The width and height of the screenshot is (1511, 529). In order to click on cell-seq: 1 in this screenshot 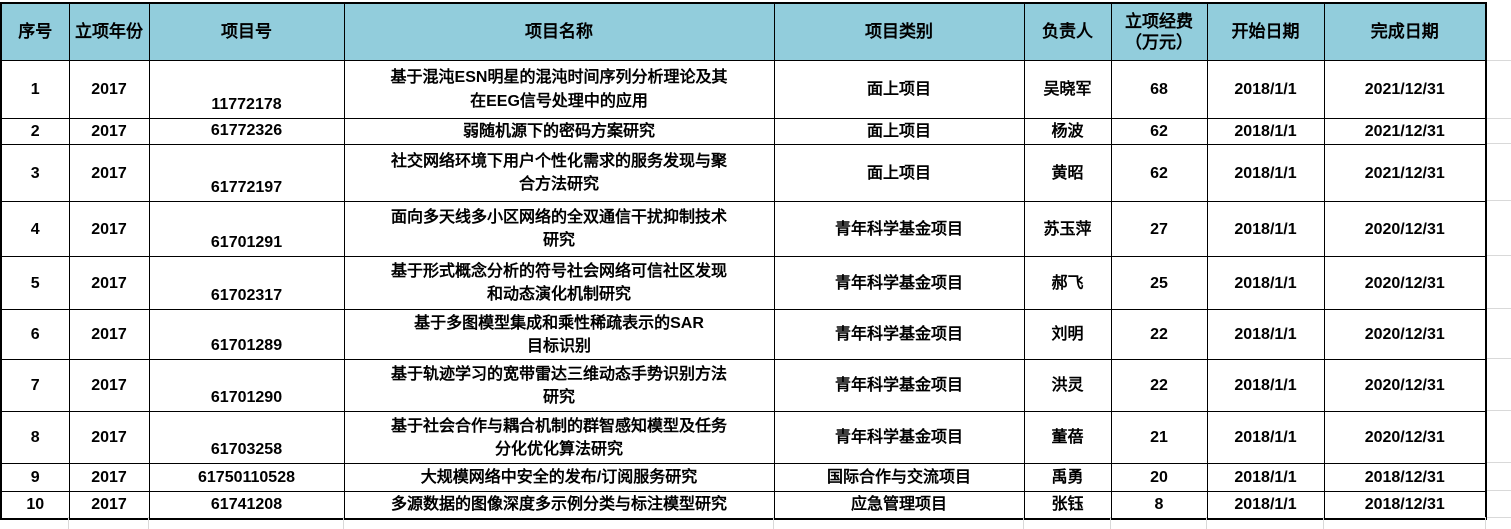, I will do `click(35, 89)`.